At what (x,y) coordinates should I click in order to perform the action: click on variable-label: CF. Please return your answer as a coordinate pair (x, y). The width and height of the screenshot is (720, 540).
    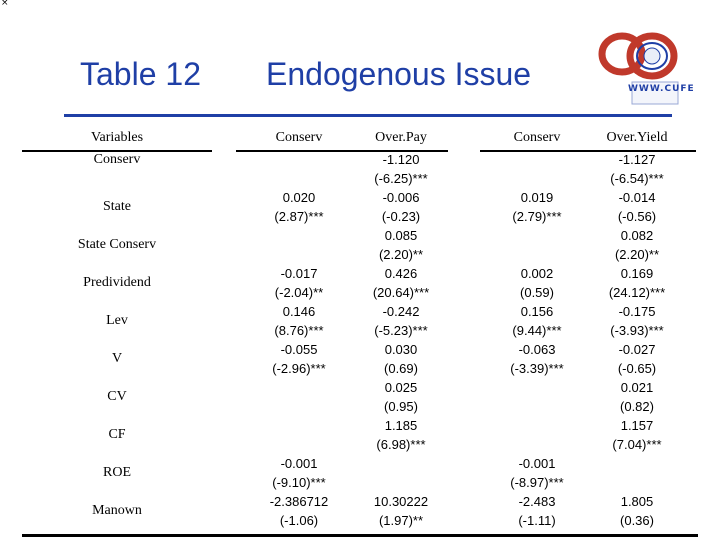
    Looking at the image, I should click on (117, 434).